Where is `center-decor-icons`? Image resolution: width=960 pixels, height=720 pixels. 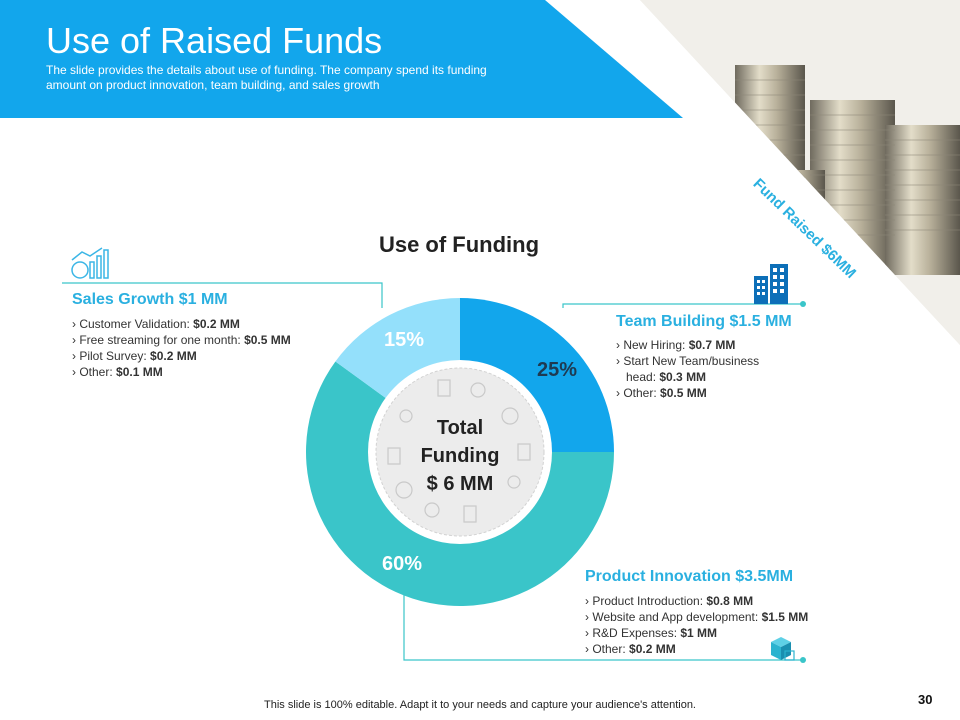 center-decor-icons is located at coordinates (459, 451).